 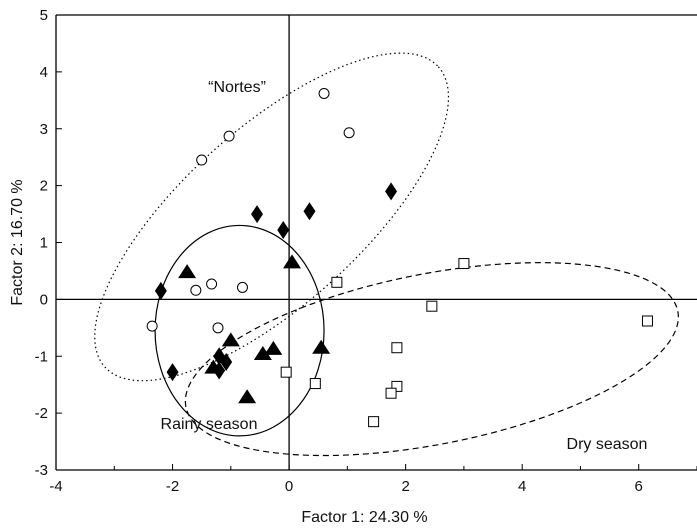 What do you see at coordinates (44, 15) in the screenshot?
I see `y-tick-label: 5` at bounding box center [44, 15].